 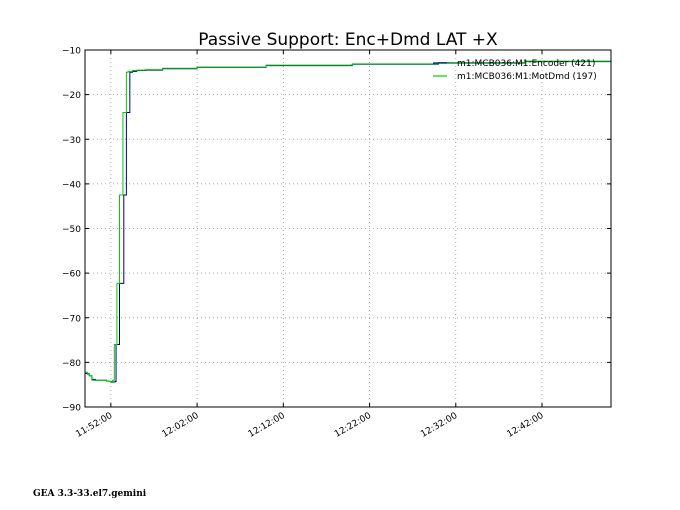 What do you see at coordinates (439, 425) in the screenshot?
I see `x-tick-label: 12:32:00` at bounding box center [439, 425].